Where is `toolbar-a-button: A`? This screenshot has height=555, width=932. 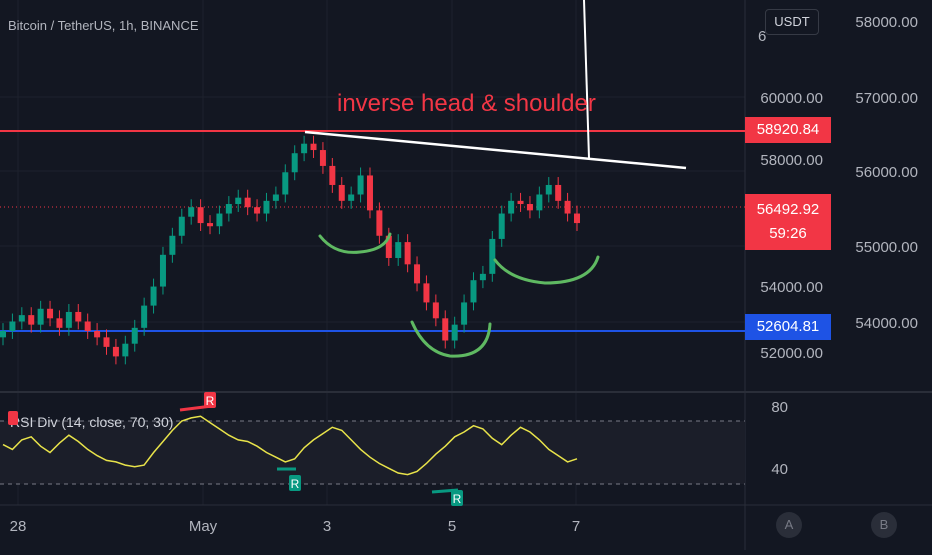 toolbar-a-button: A is located at coordinates (789, 525).